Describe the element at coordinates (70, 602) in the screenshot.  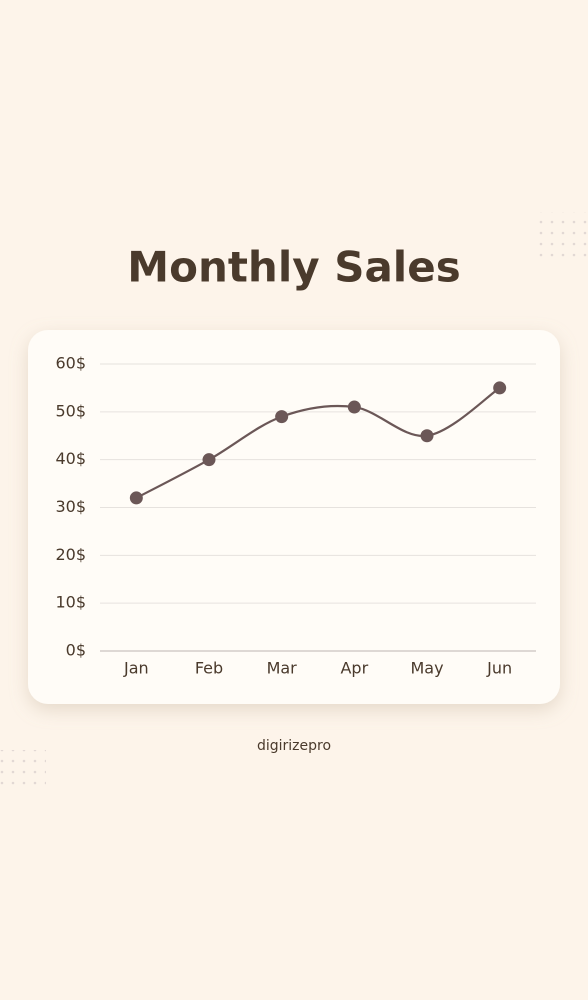
I see `y-tick-label: 10$` at that location.